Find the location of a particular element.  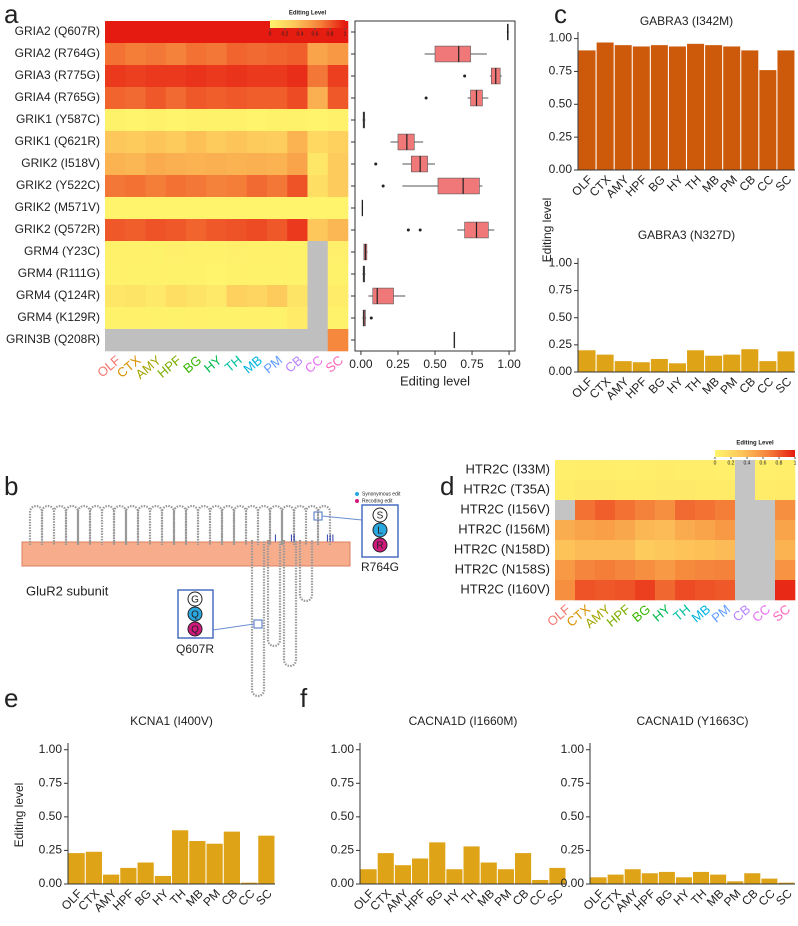

x-tick-label: 0.00 is located at coordinates (361, 364).